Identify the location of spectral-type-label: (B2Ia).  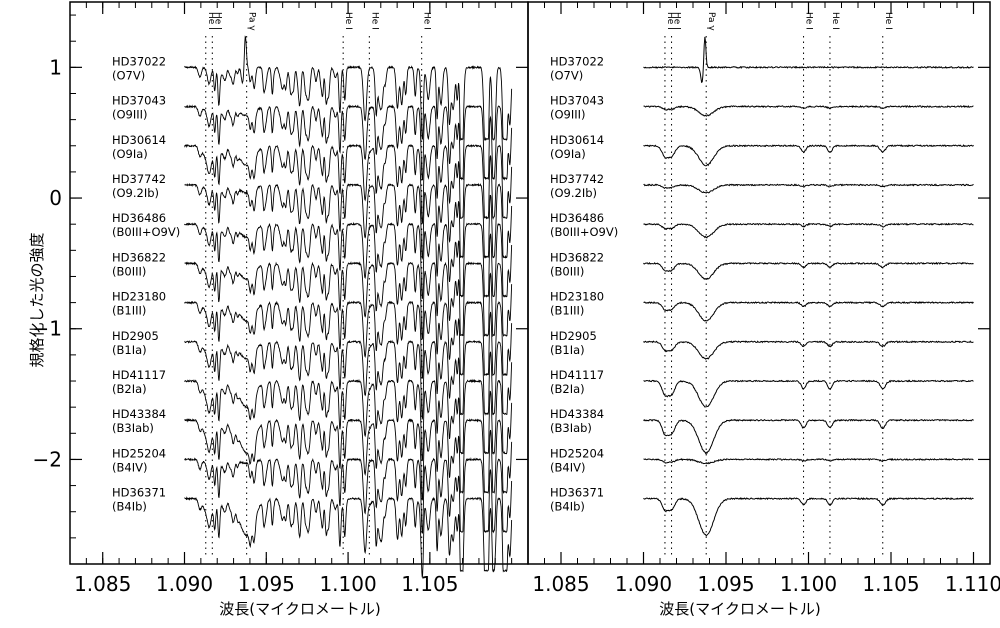
(129, 389).